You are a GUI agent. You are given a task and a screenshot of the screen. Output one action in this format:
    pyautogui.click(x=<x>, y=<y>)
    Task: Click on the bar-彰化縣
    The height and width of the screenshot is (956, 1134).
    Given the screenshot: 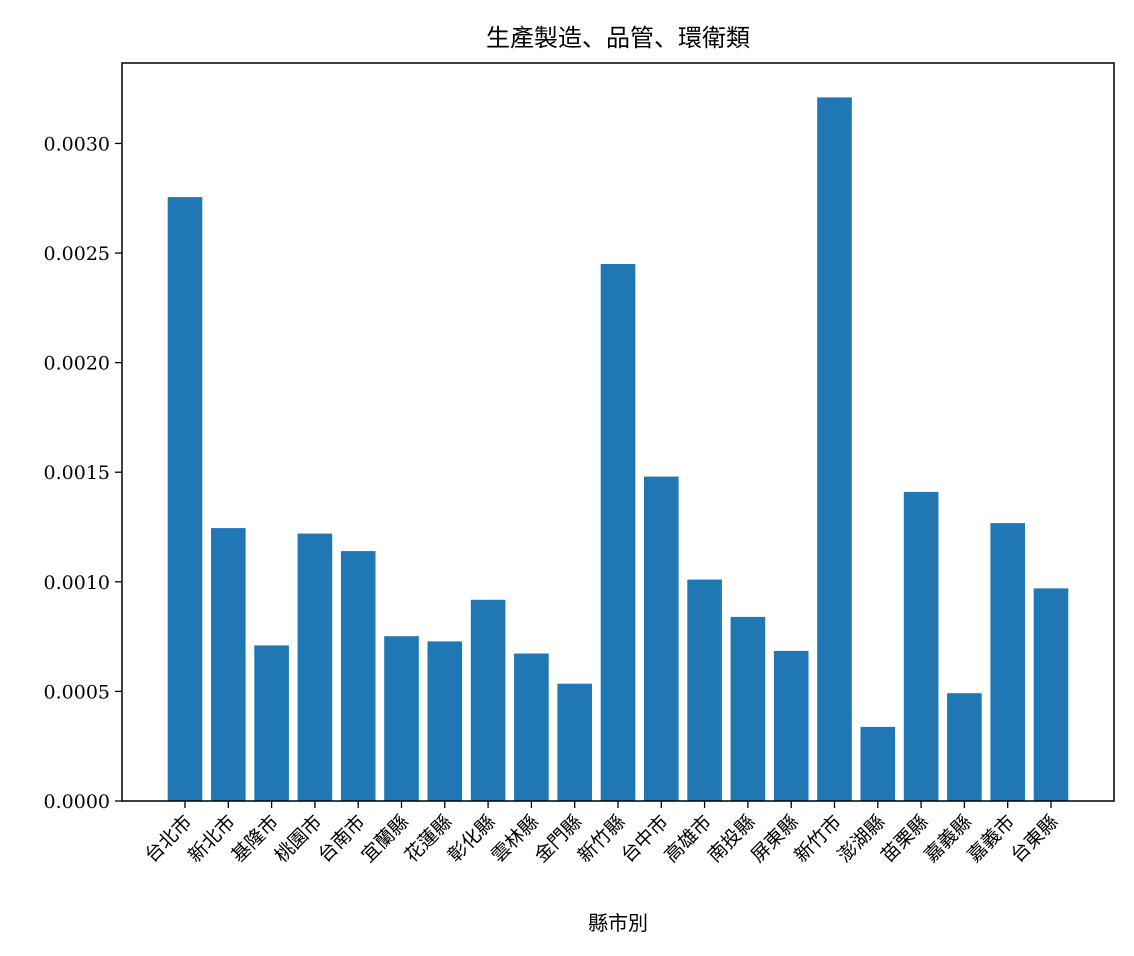 What is the action you would take?
    pyautogui.click(x=488, y=700)
    